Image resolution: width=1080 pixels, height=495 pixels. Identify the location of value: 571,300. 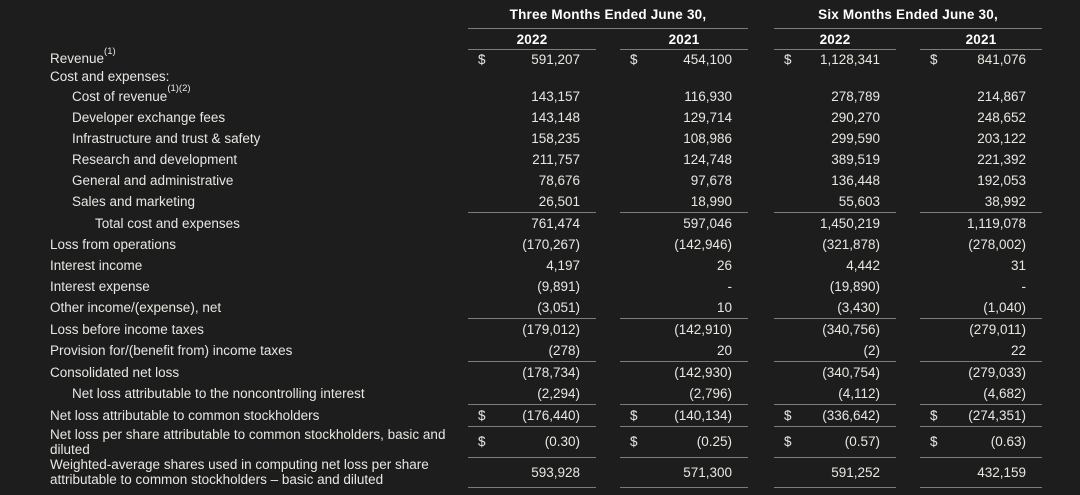
(707, 472).